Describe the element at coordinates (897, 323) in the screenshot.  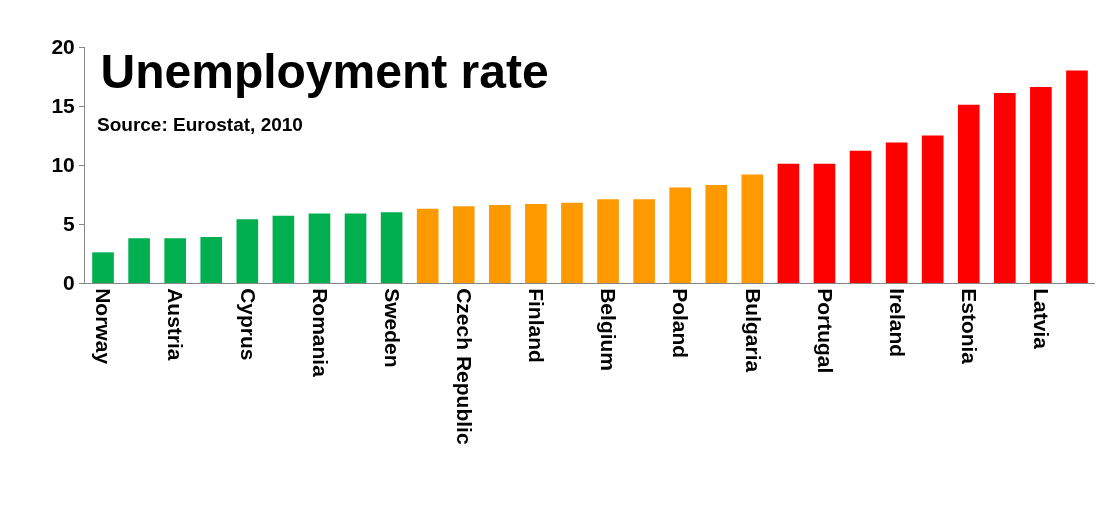
I see `x-tick-label: Ireland` at that location.